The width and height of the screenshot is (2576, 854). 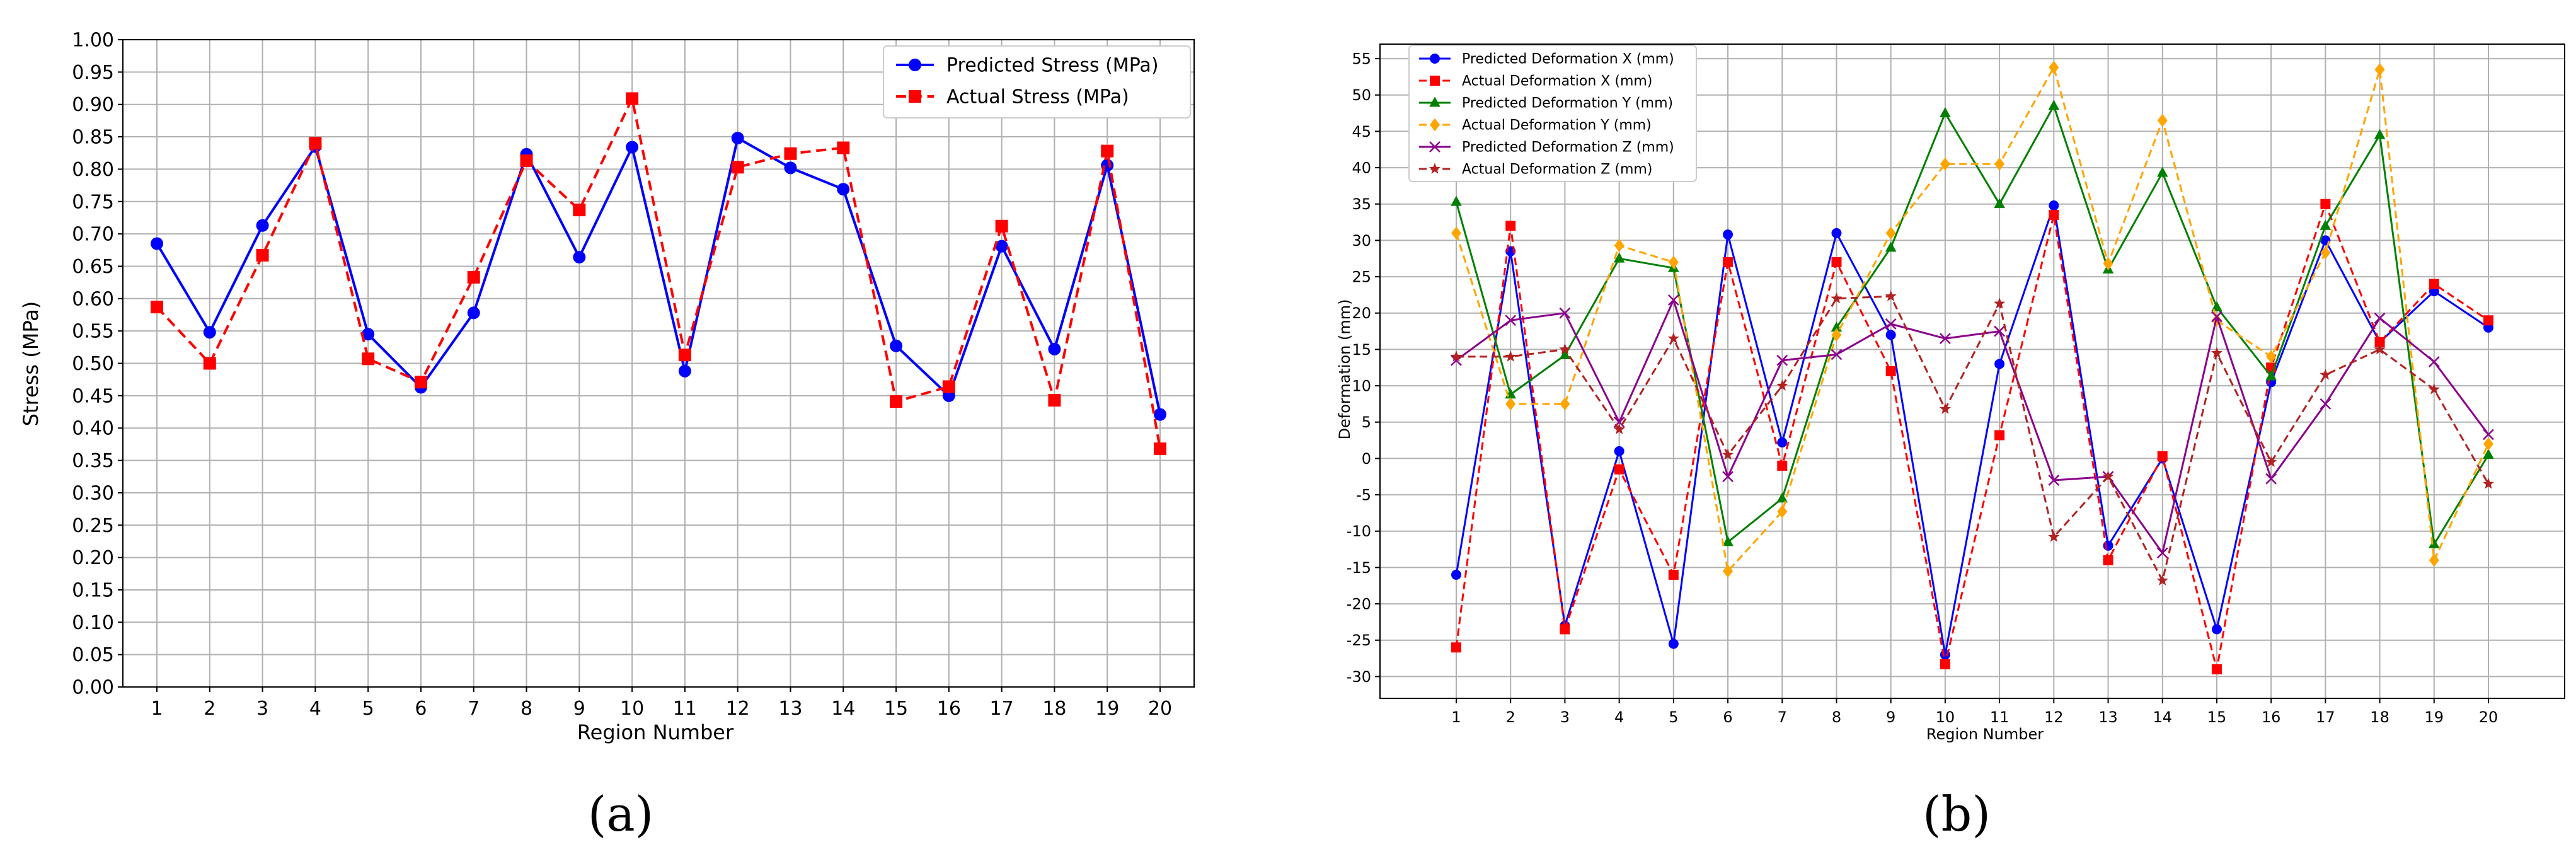 I want to click on y-tick-label: -15, so click(x=1359, y=568).